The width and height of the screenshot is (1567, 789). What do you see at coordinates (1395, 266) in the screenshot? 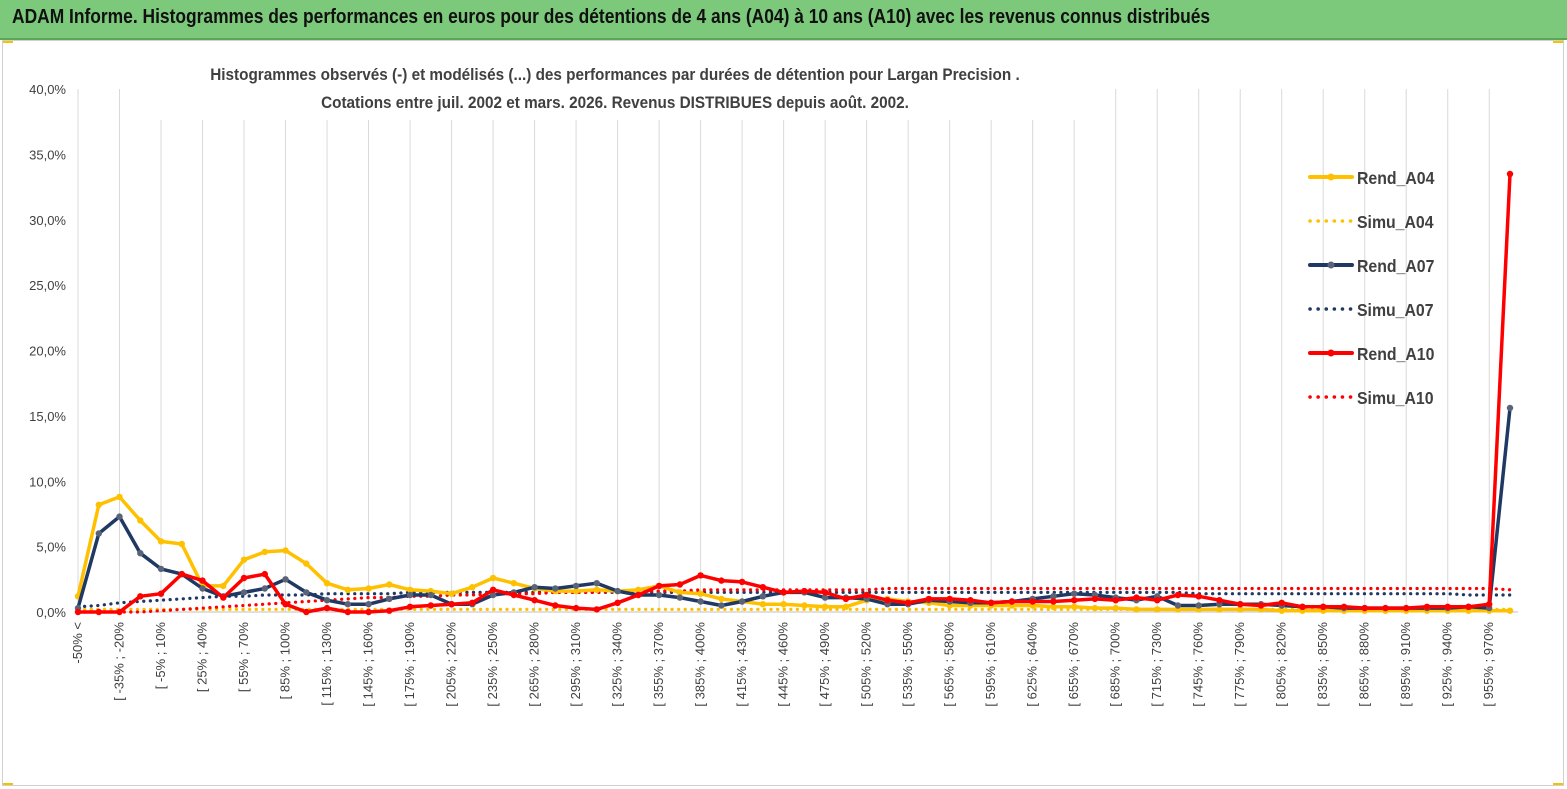
I see `legend-label: Rend_A07` at bounding box center [1395, 266].